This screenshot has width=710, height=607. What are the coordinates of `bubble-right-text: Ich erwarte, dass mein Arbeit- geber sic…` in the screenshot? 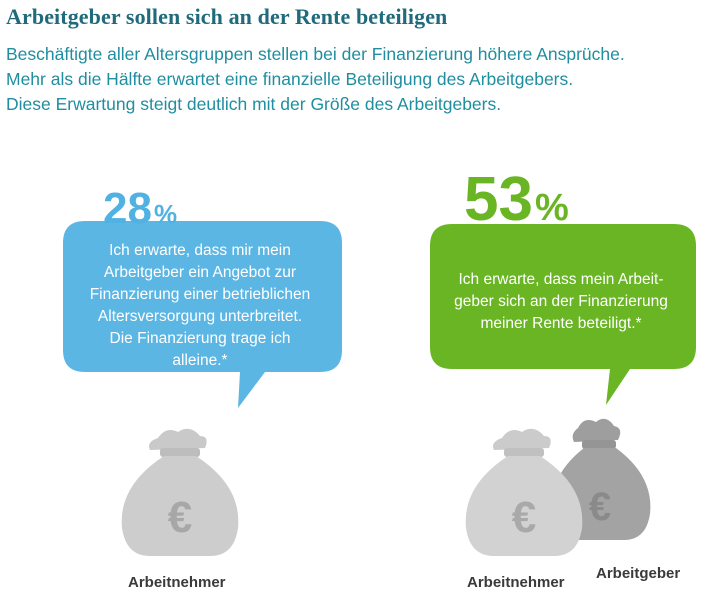 It's located at (561, 302).